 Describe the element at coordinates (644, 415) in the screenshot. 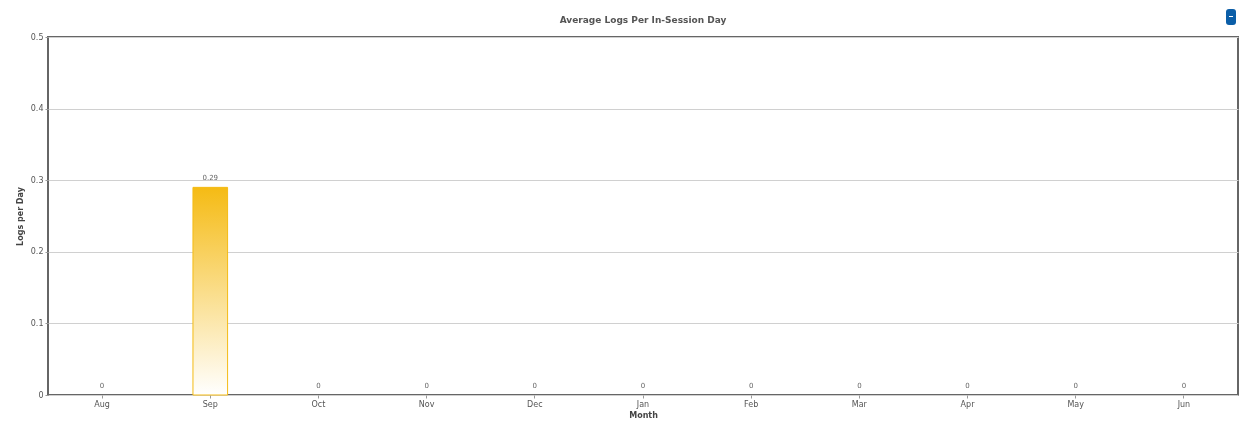

I see `x-axis-title: Month` at that location.